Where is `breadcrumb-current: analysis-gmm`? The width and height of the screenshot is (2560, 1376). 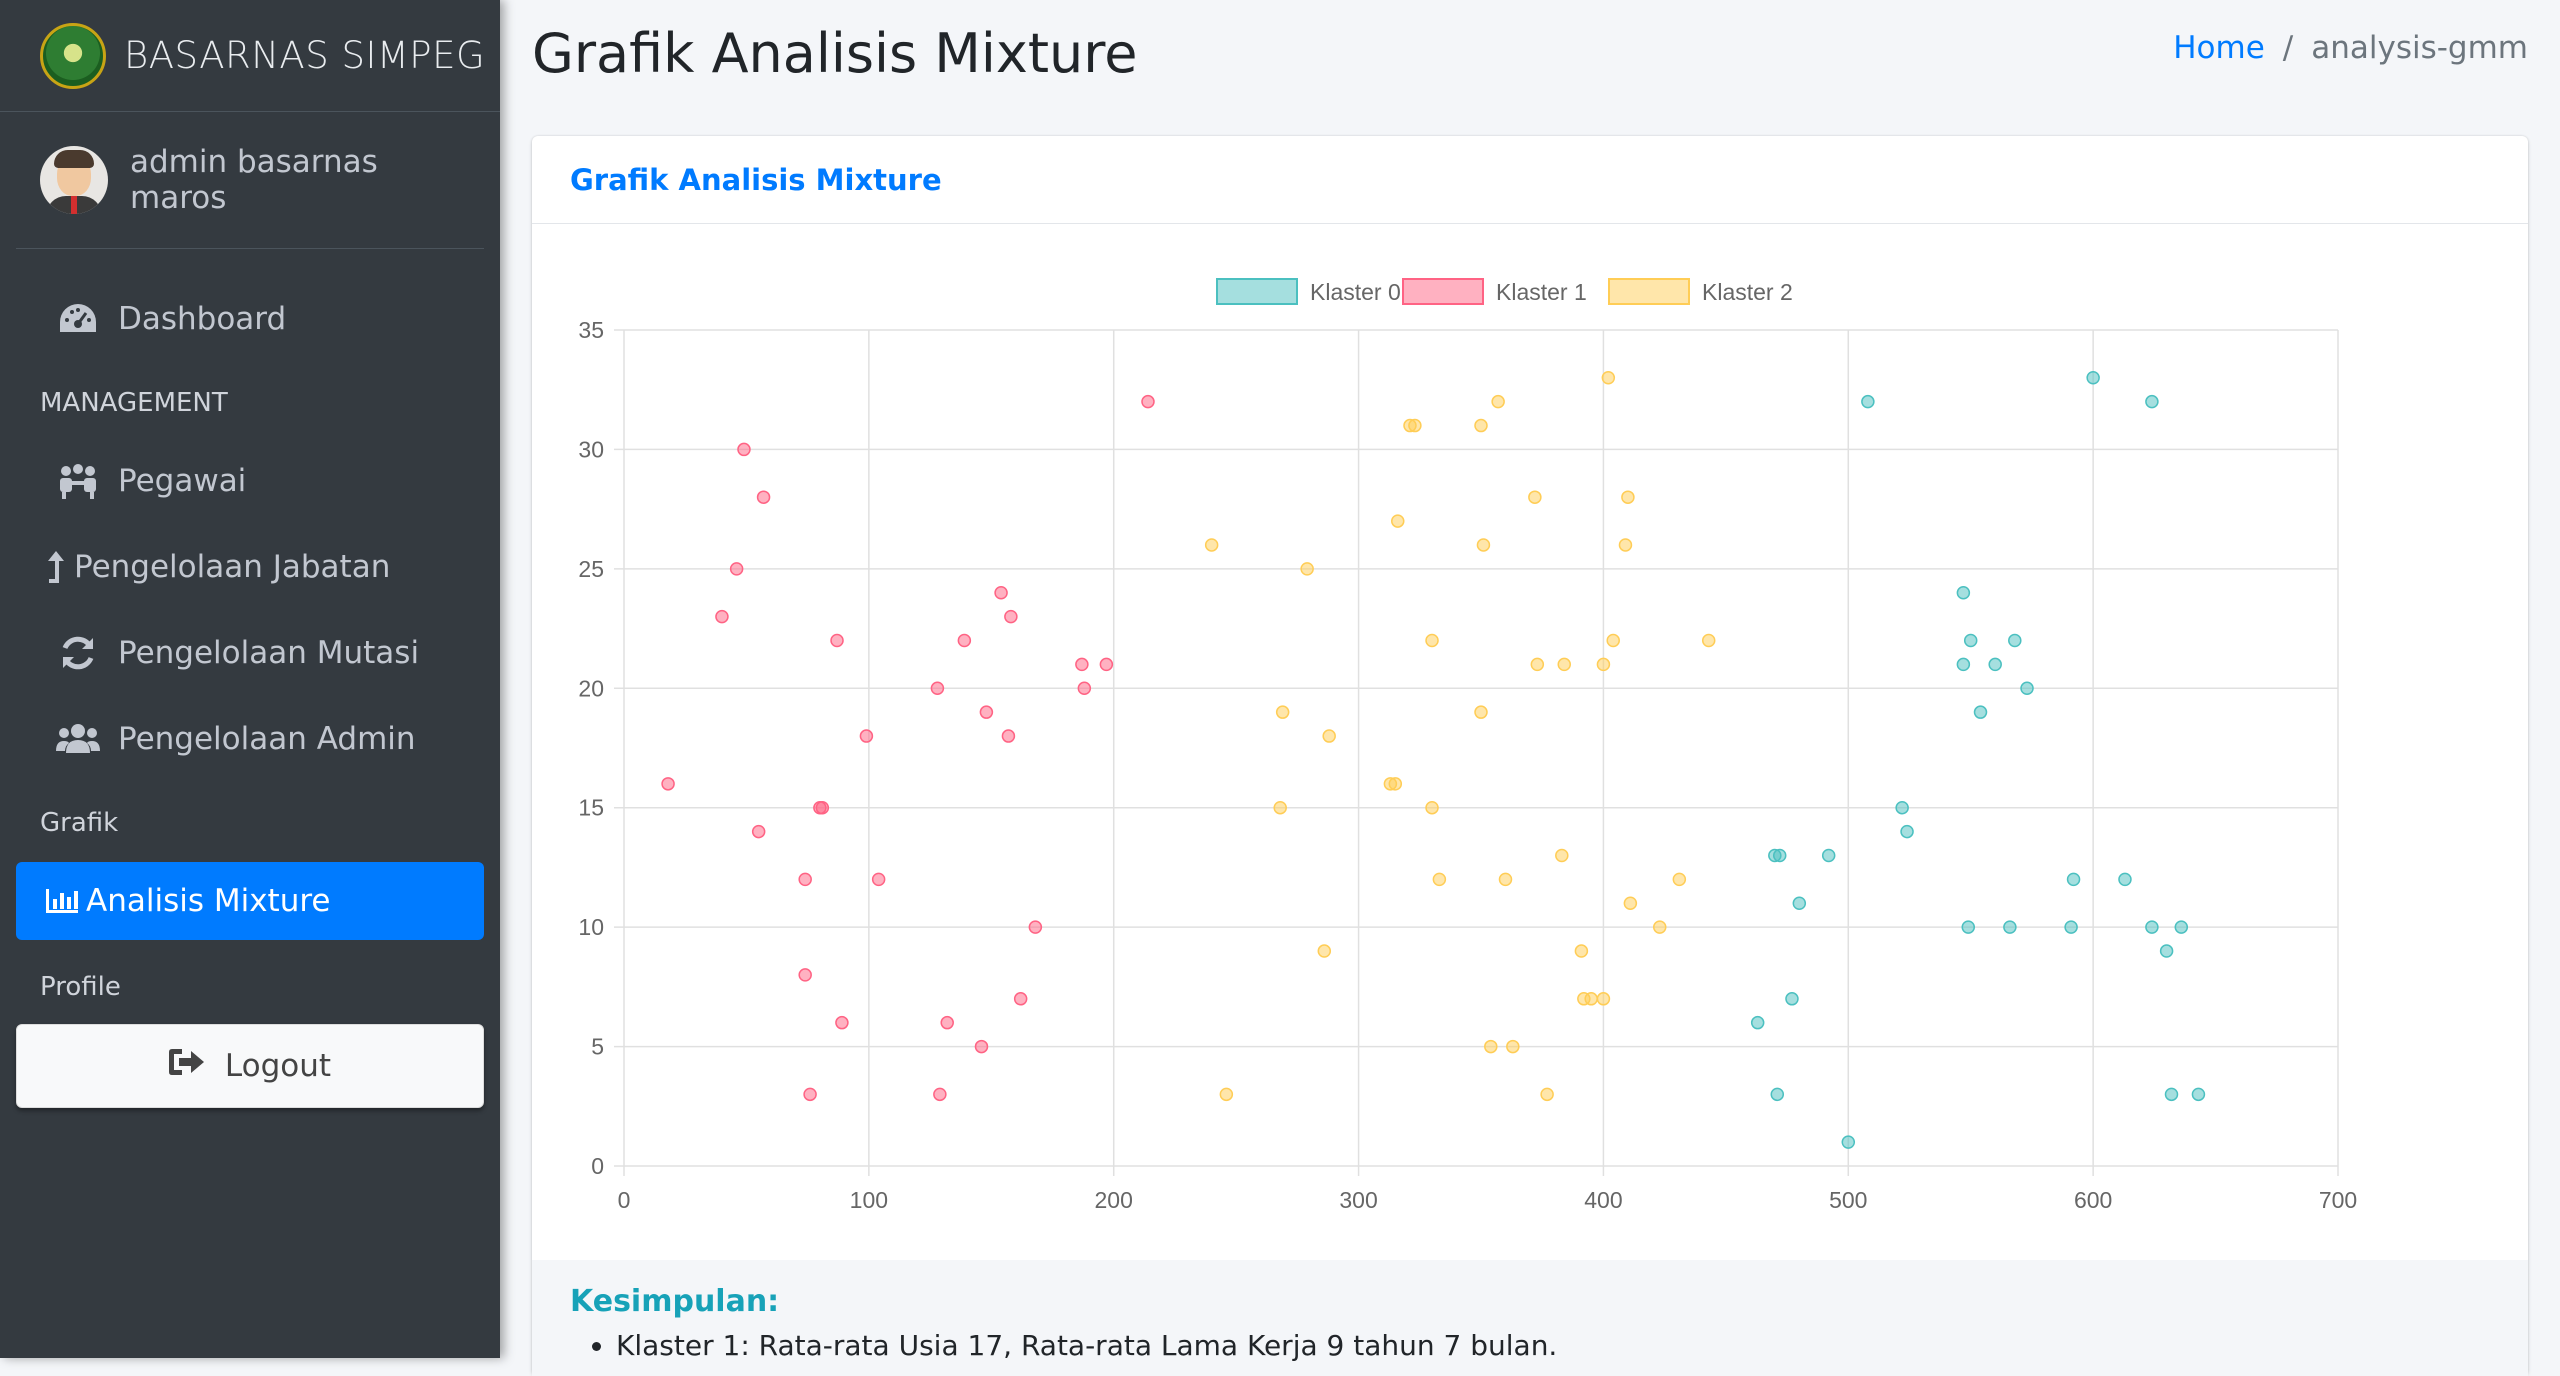
breadcrumb-current: analysis-gmm is located at coordinates (2419, 48).